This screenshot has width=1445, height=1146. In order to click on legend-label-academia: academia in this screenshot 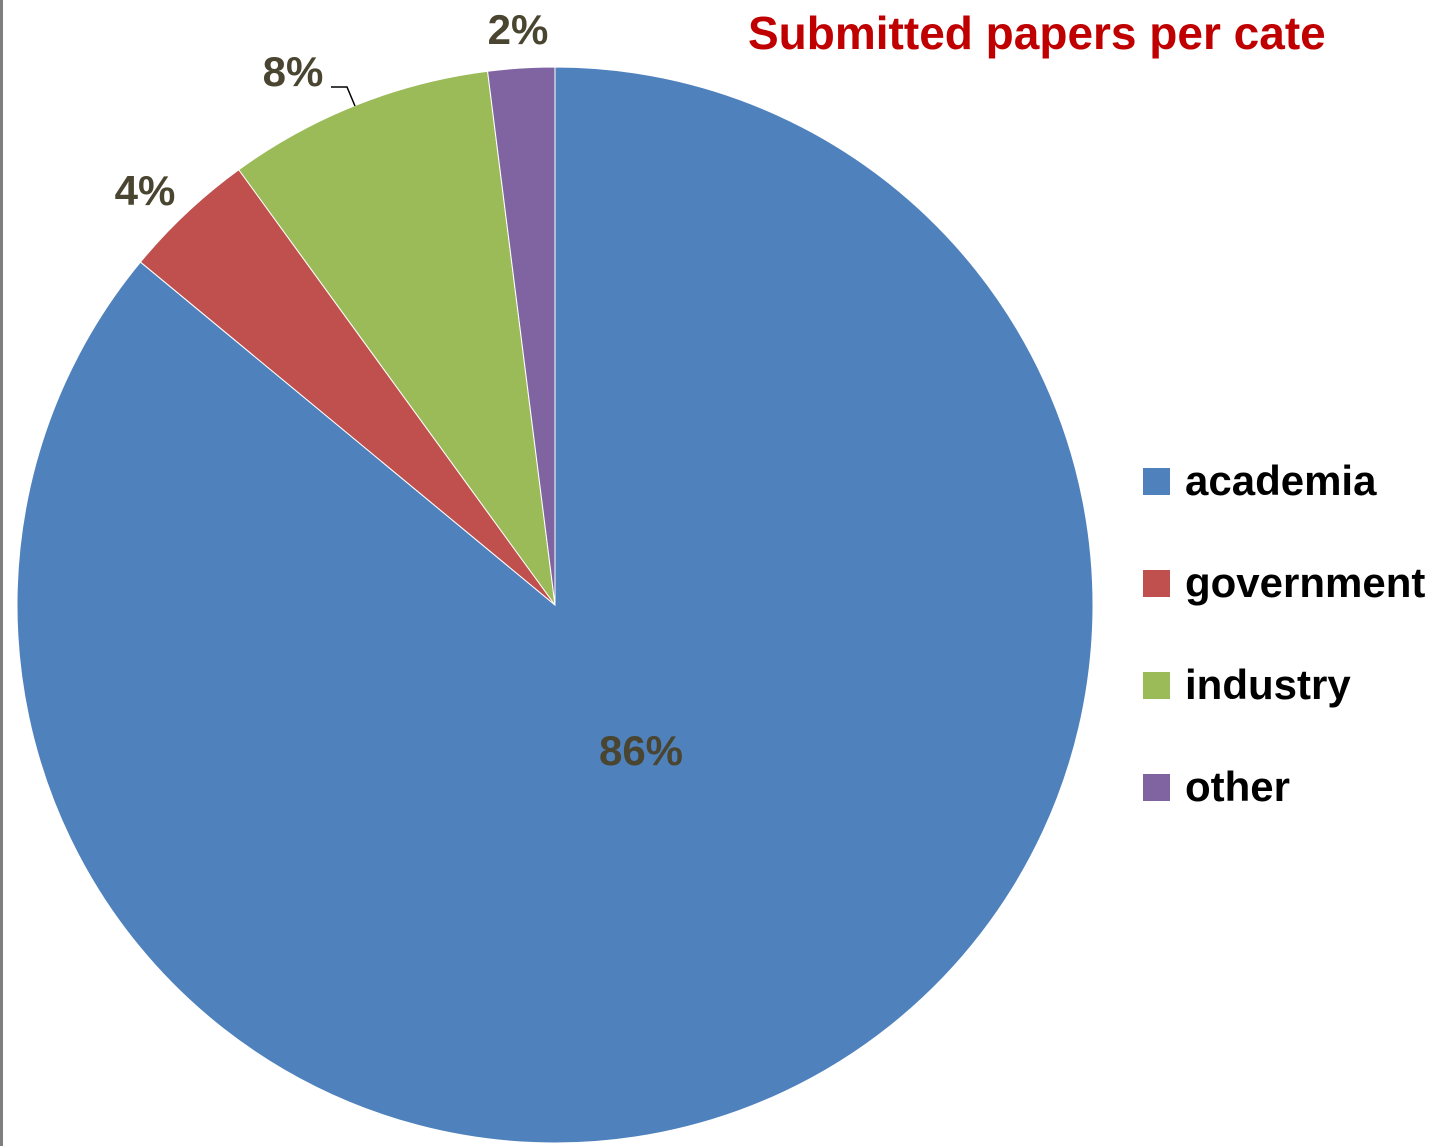, I will do `click(1281, 480)`.